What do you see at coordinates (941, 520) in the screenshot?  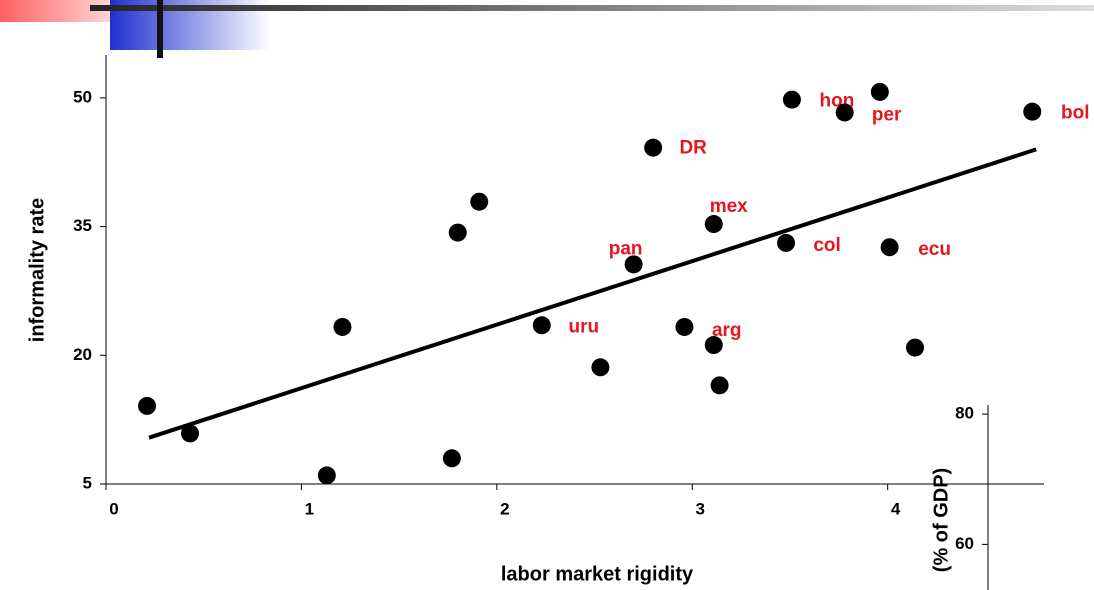 I see `y-axis-title-2: (% of GDP)` at bounding box center [941, 520].